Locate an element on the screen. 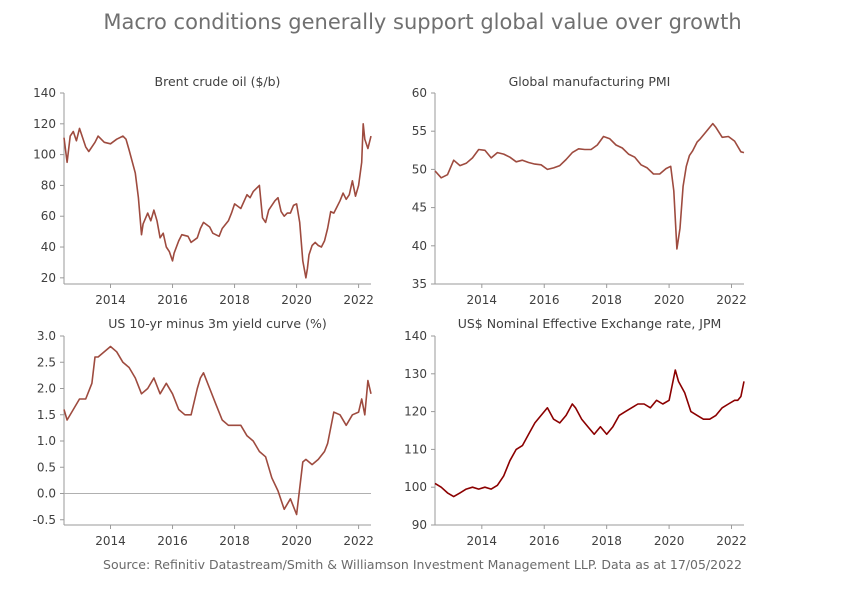 The height and width of the screenshot is (590, 845). y-tick-label: 20 is located at coordinates (48, 278).